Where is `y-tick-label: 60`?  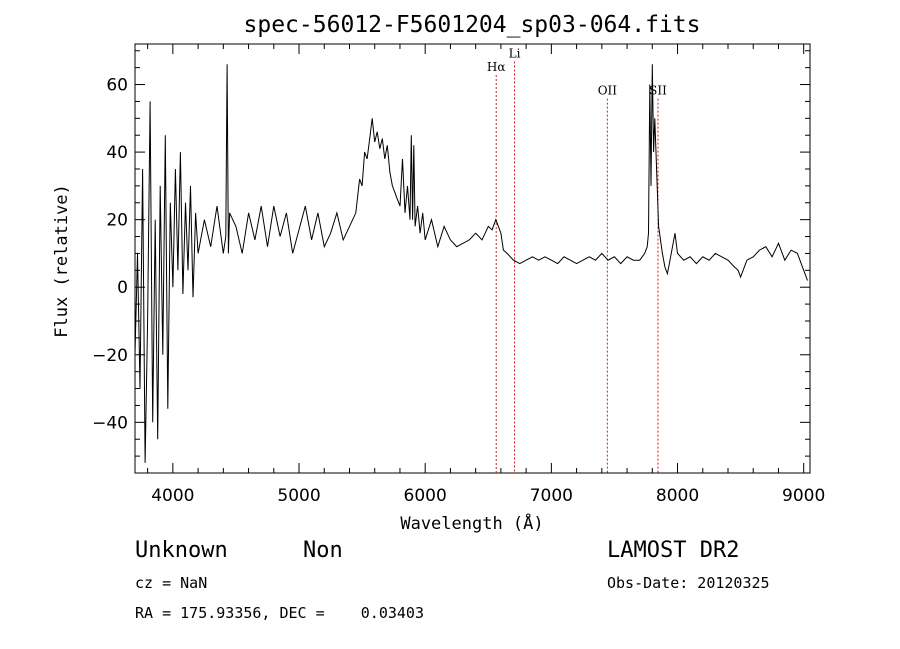
y-tick-label: 60 is located at coordinates (117, 86).